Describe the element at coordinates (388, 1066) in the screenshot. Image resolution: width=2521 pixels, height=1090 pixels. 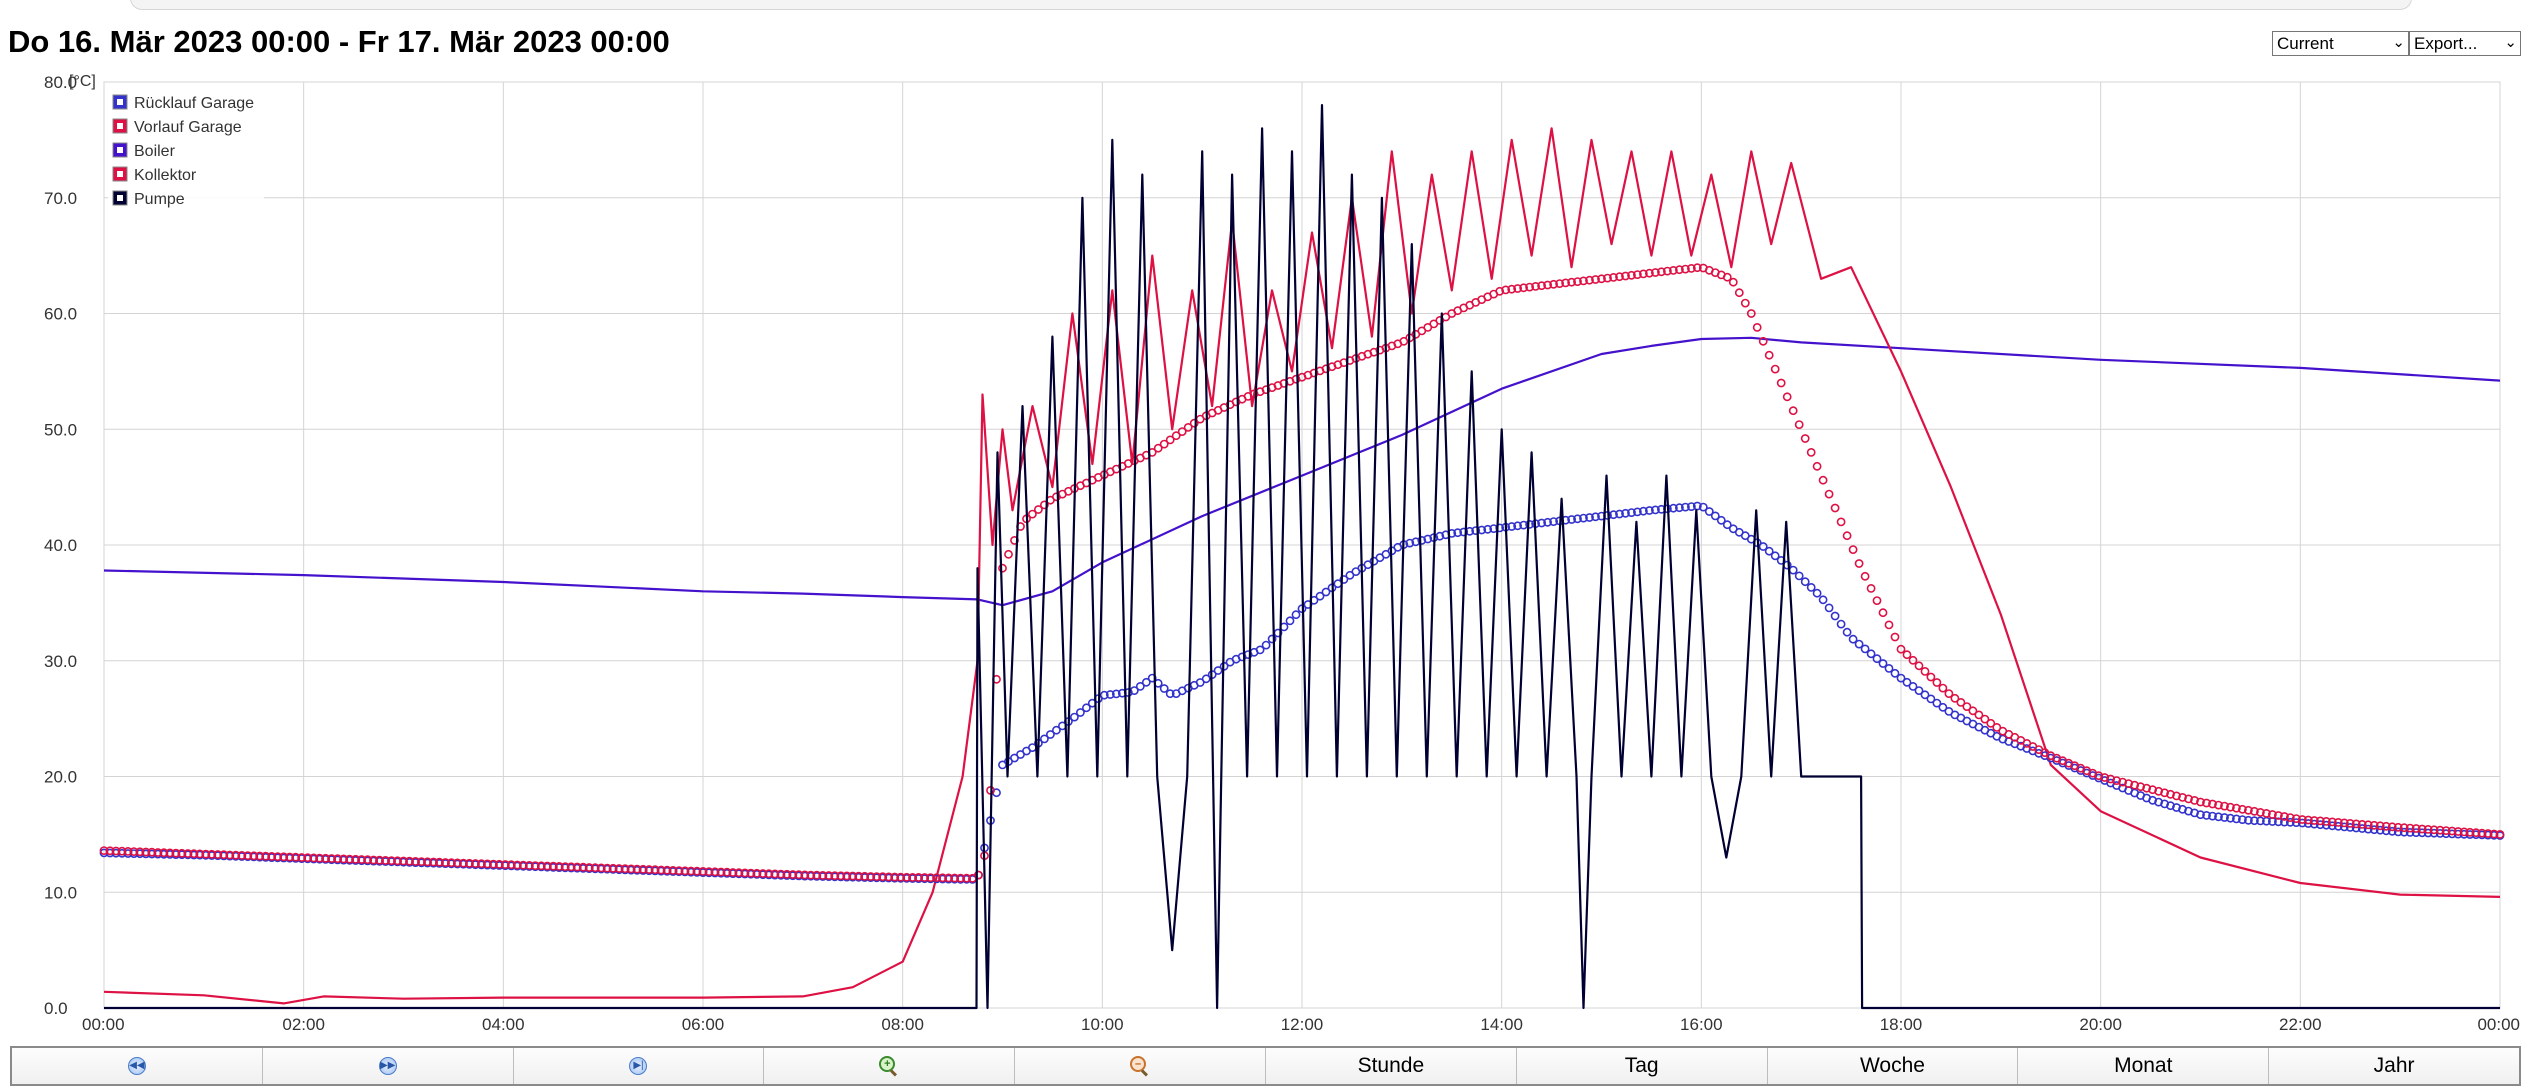
I see `fast-forward-button: ▶▶` at that location.